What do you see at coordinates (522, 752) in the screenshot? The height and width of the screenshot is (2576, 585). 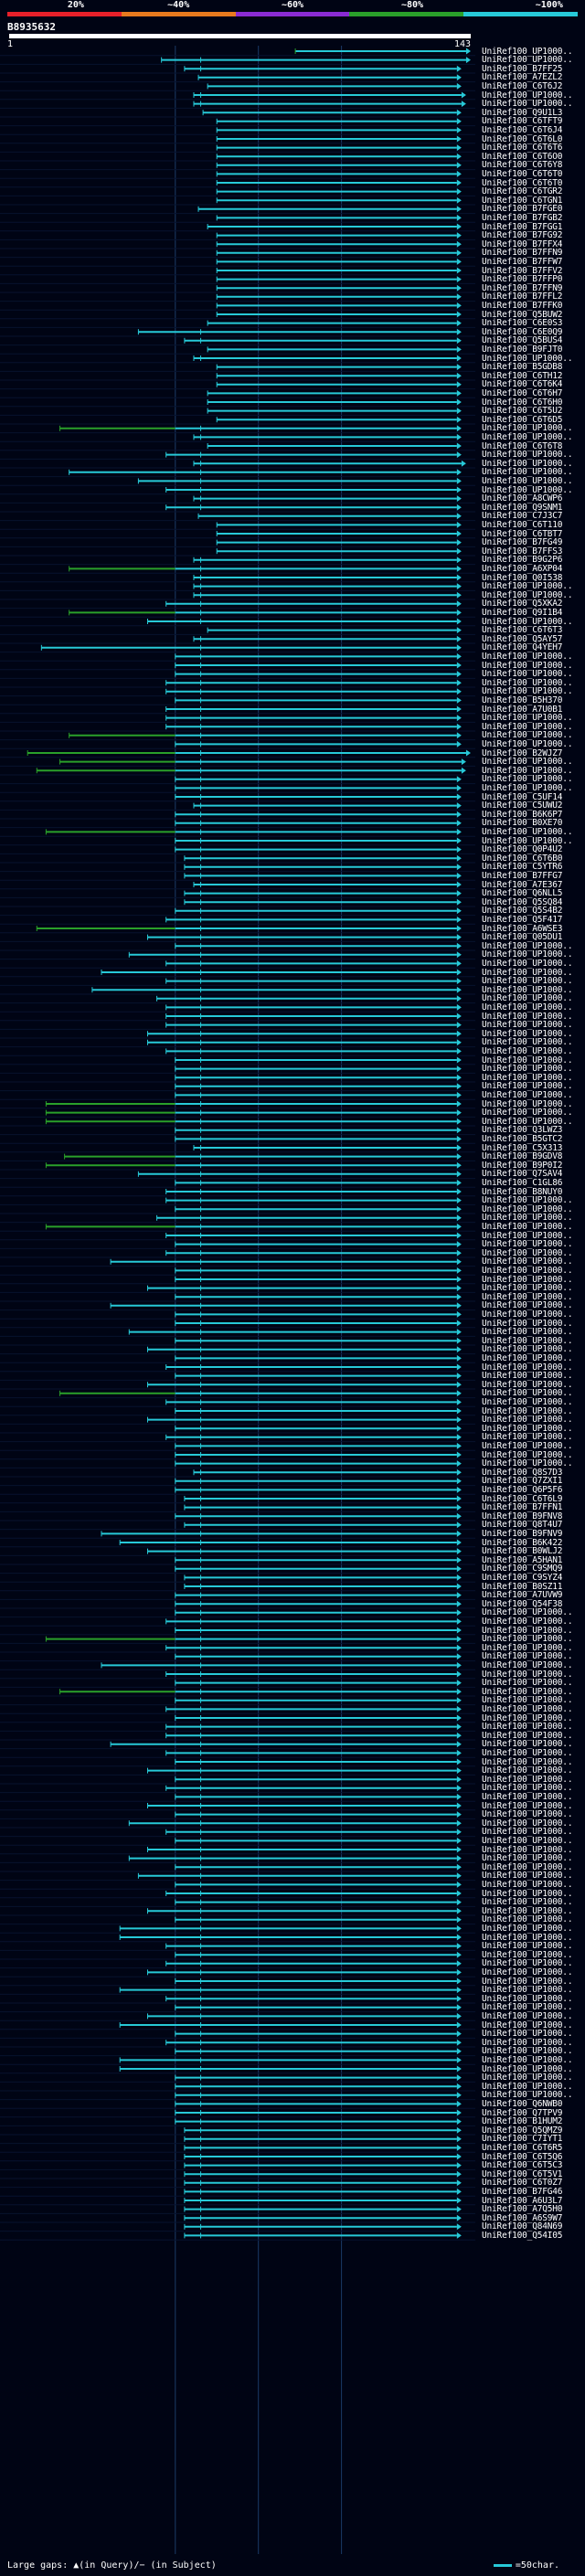 I see `hit-label: UniRef100_B2WJZ7` at bounding box center [522, 752].